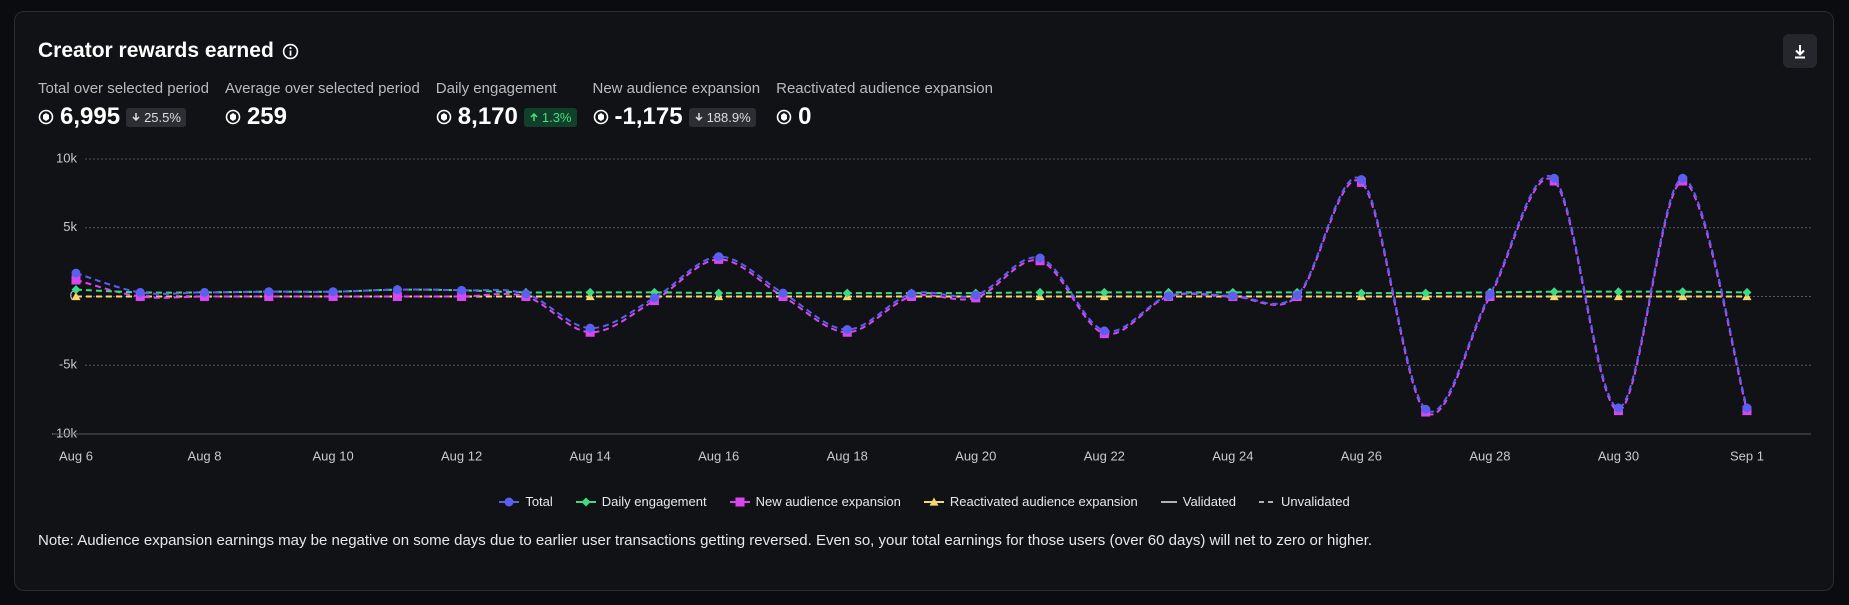  Describe the element at coordinates (205, 455) in the screenshot. I see `x-tick-label: Aug 8` at that location.